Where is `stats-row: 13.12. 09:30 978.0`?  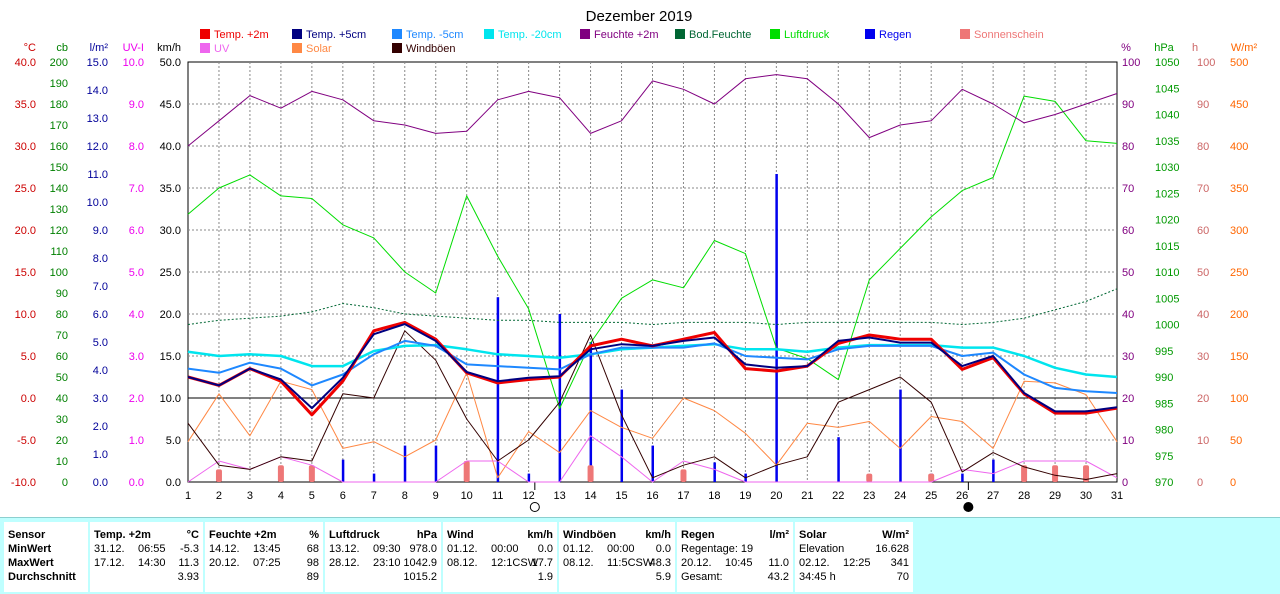 stats-row: 13.12. 09:30 978.0 is located at coordinates (383, 549).